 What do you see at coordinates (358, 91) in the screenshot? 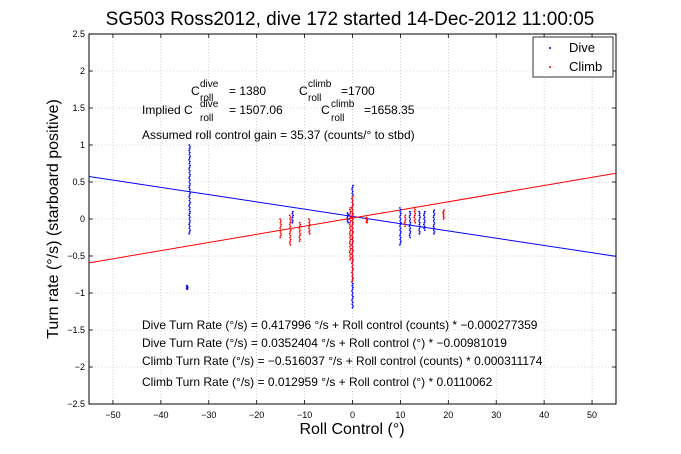
I see `c-climb-value: =1700` at bounding box center [358, 91].